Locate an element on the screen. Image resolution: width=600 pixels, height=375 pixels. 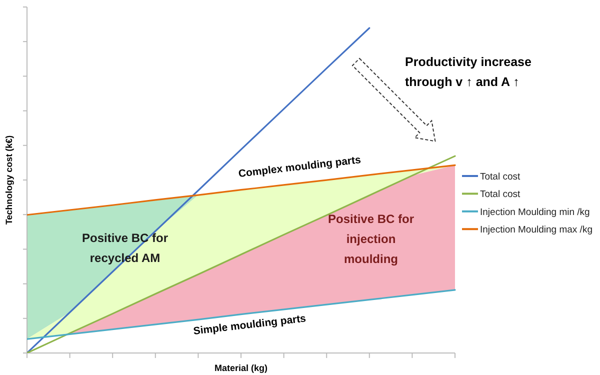
legend-label: Injection Moulding max /kg is located at coordinates (536, 230).